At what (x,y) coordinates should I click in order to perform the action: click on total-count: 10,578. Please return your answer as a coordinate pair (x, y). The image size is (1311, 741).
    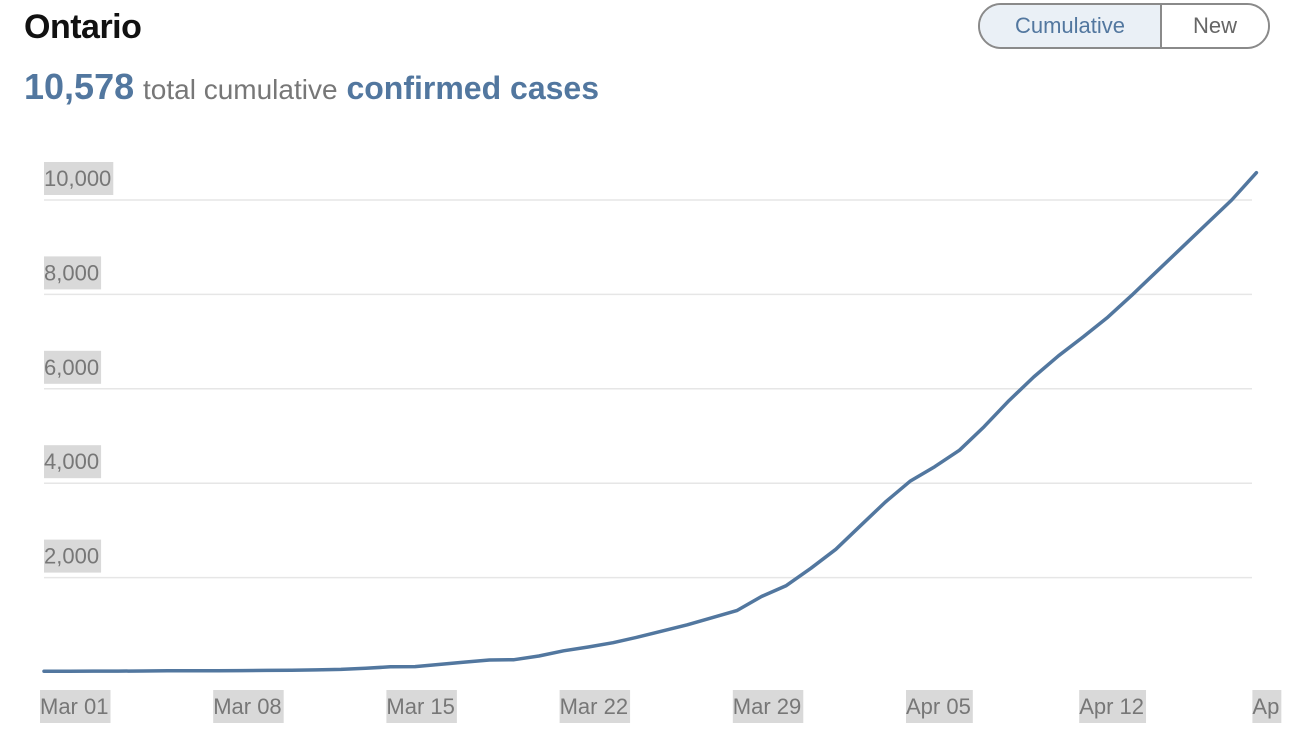
    Looking at the image, I should click on (79, 86).